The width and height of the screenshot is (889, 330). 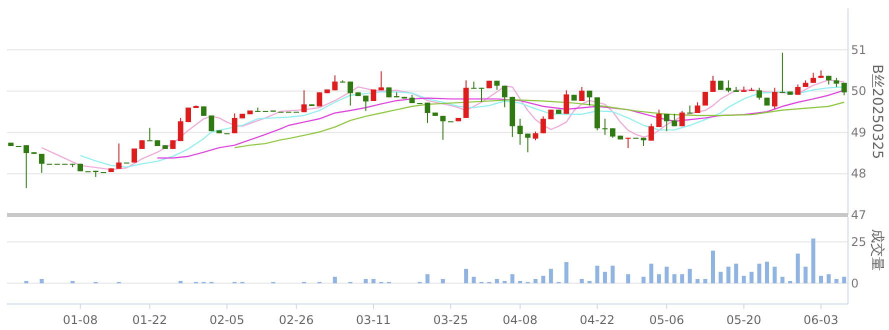 I want to click on x-tick-label: 01-22, so click(x=150, y=320).